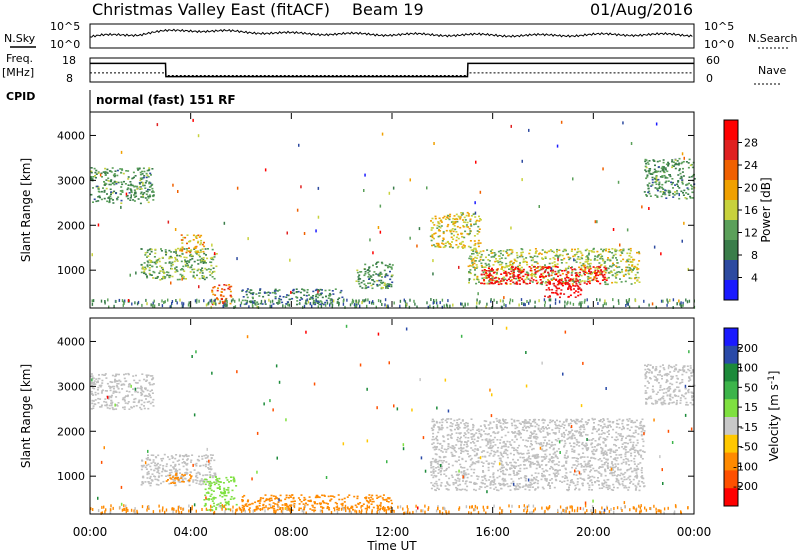 This screenshot has height=554, width=800. I want to click on isolated-point, so click(386, 287).